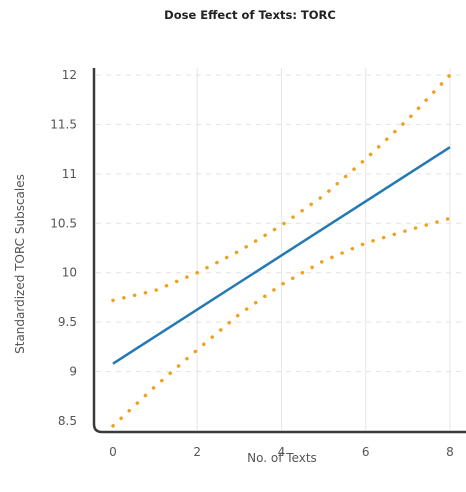 The height and width of the screenshot is (492, 466). What do you see at coordinates (282, 452) in the screenshot?
I see `x-tick-label: 4` at bounding box center [282, 452].